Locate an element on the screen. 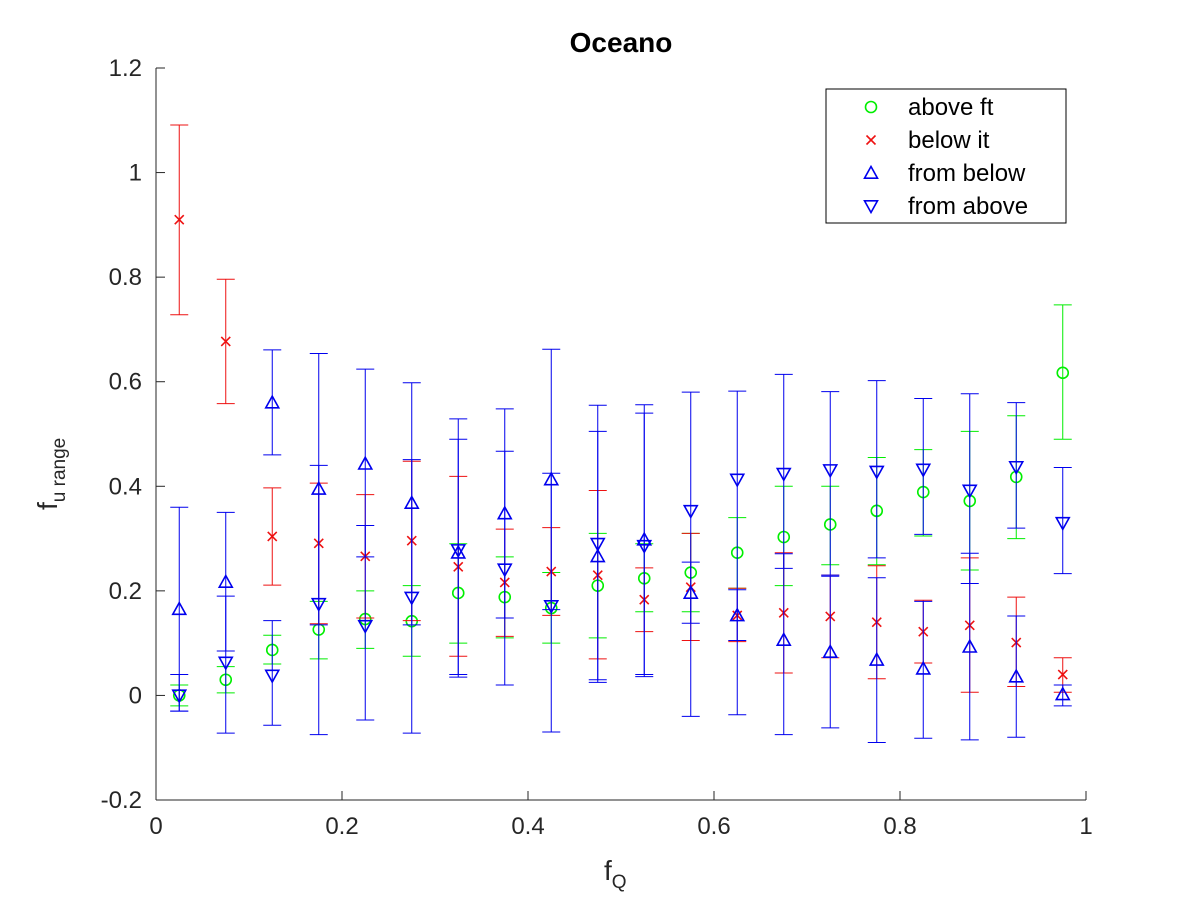  x-tick-label: 0.4 is located at coordinates (527, 826).